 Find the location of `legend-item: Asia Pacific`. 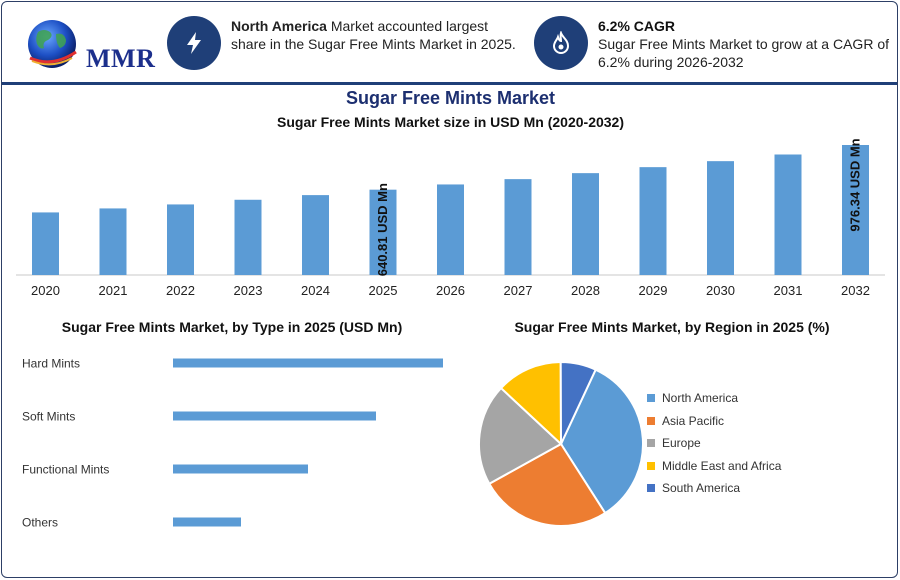

legend-item: Asia Pacific is located at coordinates (714, 421).